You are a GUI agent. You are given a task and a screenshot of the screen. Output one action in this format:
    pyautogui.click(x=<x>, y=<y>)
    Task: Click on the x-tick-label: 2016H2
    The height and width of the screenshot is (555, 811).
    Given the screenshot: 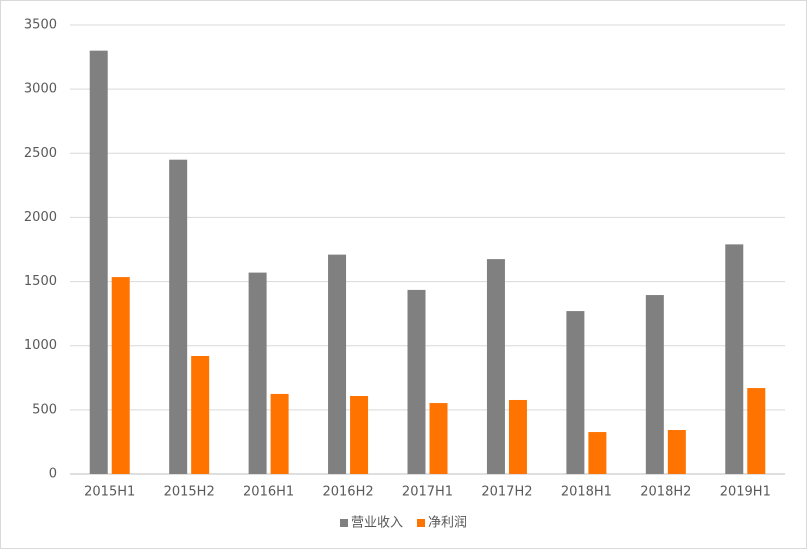 What is the action you would take?
    pyautogui.click(x=347, y=492)
    